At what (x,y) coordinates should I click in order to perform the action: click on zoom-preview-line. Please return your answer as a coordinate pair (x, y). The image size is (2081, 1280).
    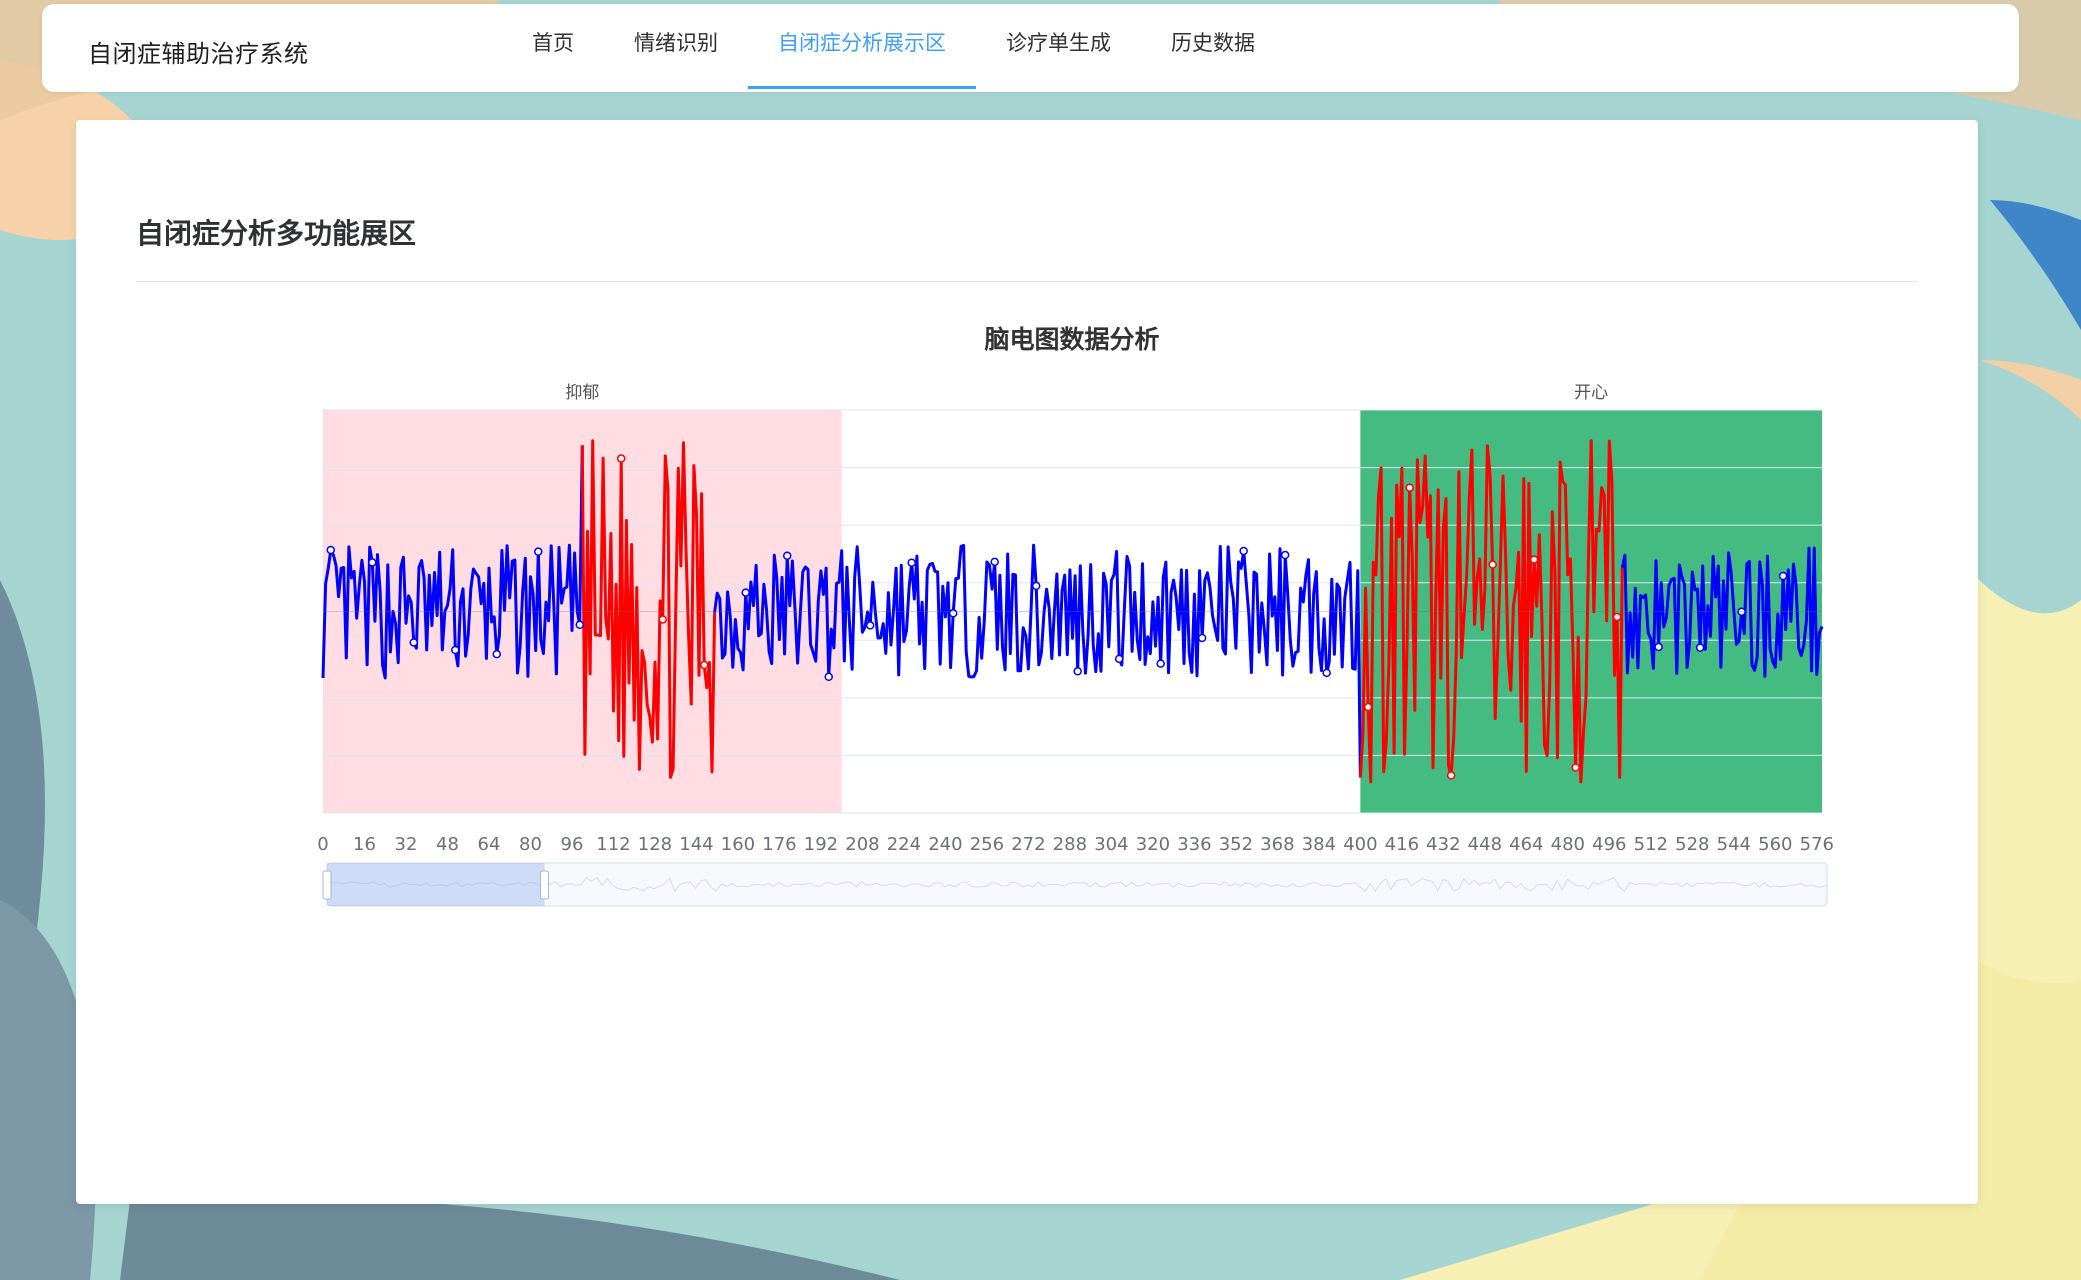
    Looking at the image, I should click on (1077, 885).